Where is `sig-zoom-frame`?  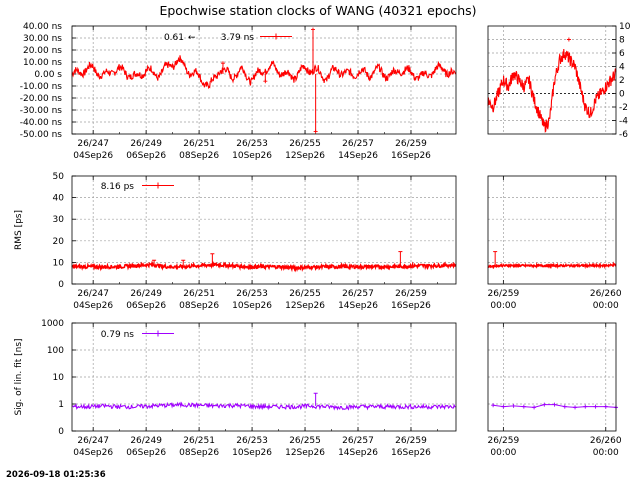 sig-zoom-frame is located at coordinates (552, 377).